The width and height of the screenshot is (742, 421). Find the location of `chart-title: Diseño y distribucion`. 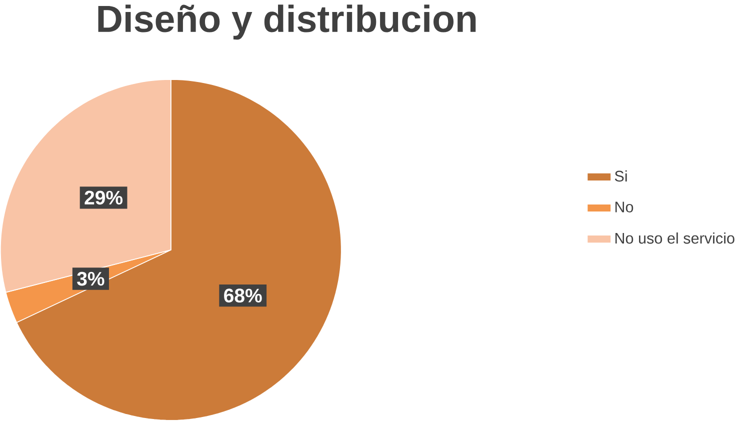

chart-title: Diseño y distribucion is located at coordinates (287, 22).